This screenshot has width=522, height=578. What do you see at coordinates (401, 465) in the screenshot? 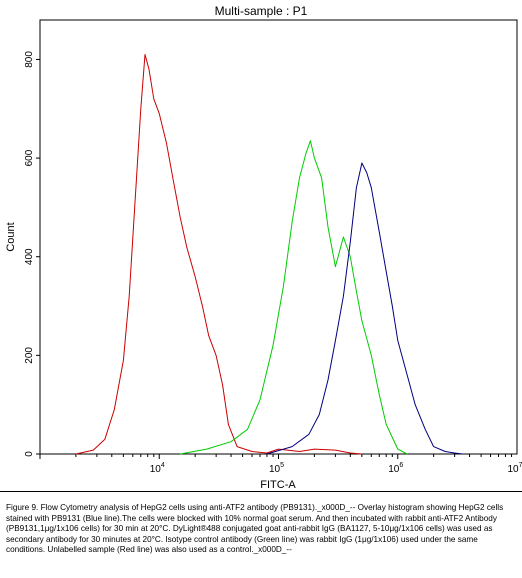
I see `x-tick-exponent: 6` at bounding box center [401, 465].